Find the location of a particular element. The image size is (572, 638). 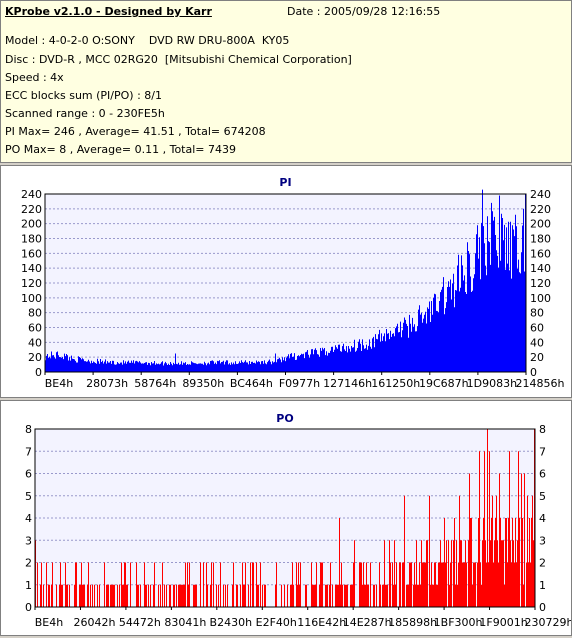

po-ytick-left: 4 is located at coordinates (28, 518).